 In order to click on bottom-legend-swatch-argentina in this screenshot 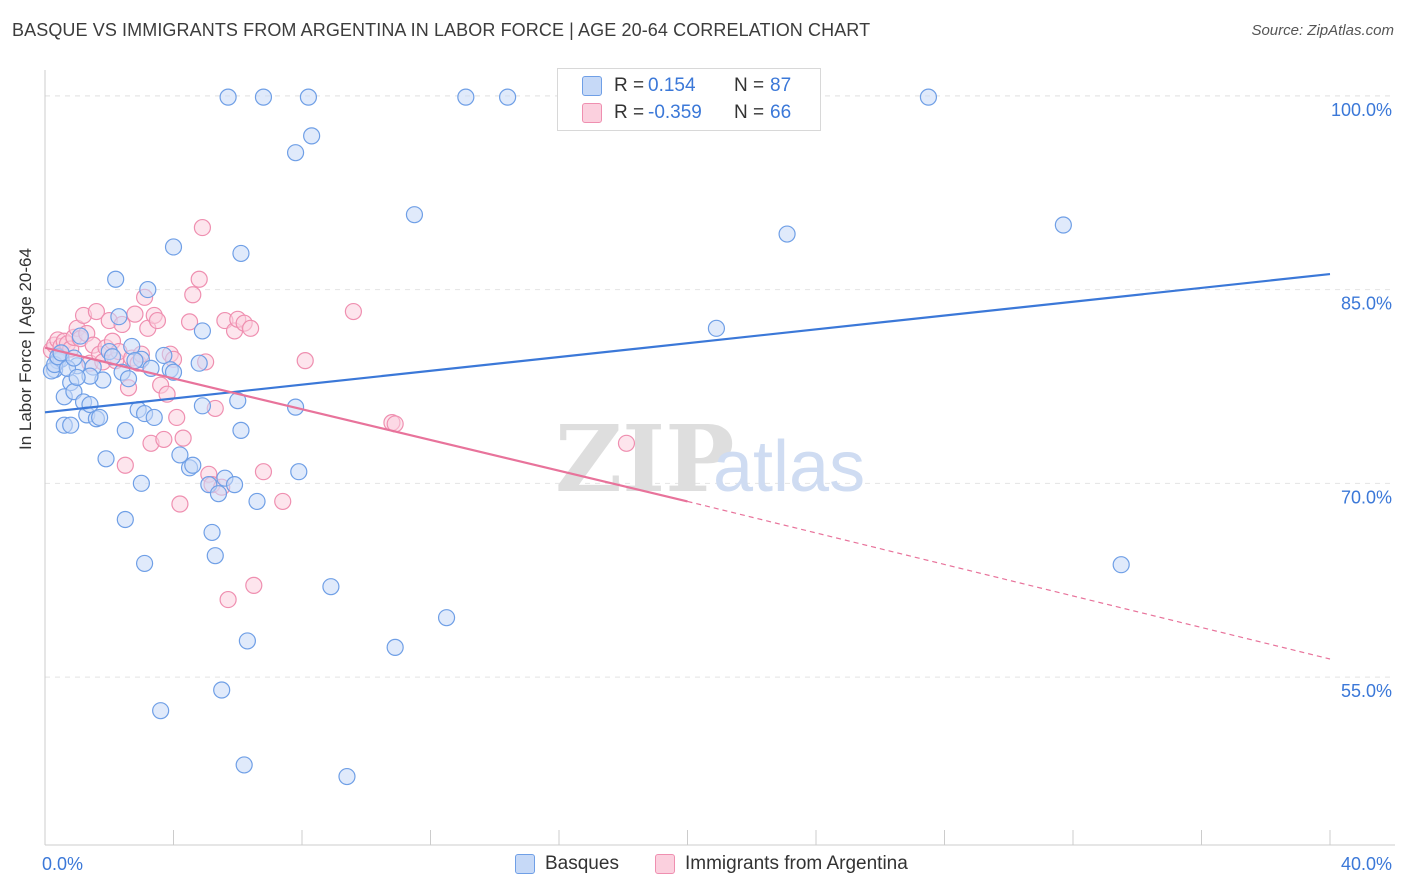, I will do `click(665, 864)`.